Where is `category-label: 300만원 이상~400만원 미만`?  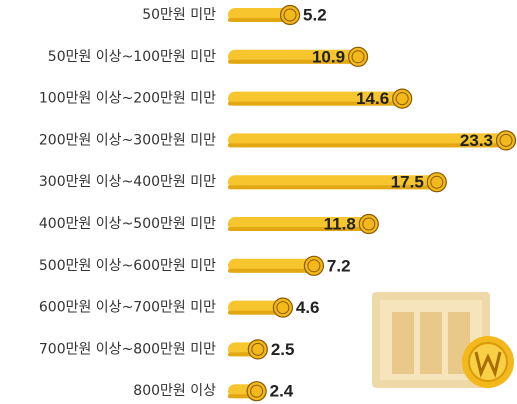
category-label: 300만원 이상~400만원 미만 is located at coordinates (127, 182).